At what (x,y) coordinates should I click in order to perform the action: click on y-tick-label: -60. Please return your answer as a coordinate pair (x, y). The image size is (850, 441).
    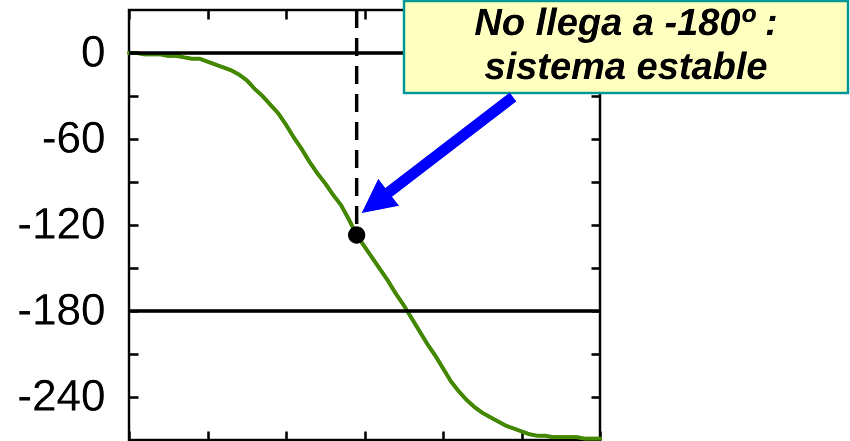
    Looking at the image, I should click on (74, 138).